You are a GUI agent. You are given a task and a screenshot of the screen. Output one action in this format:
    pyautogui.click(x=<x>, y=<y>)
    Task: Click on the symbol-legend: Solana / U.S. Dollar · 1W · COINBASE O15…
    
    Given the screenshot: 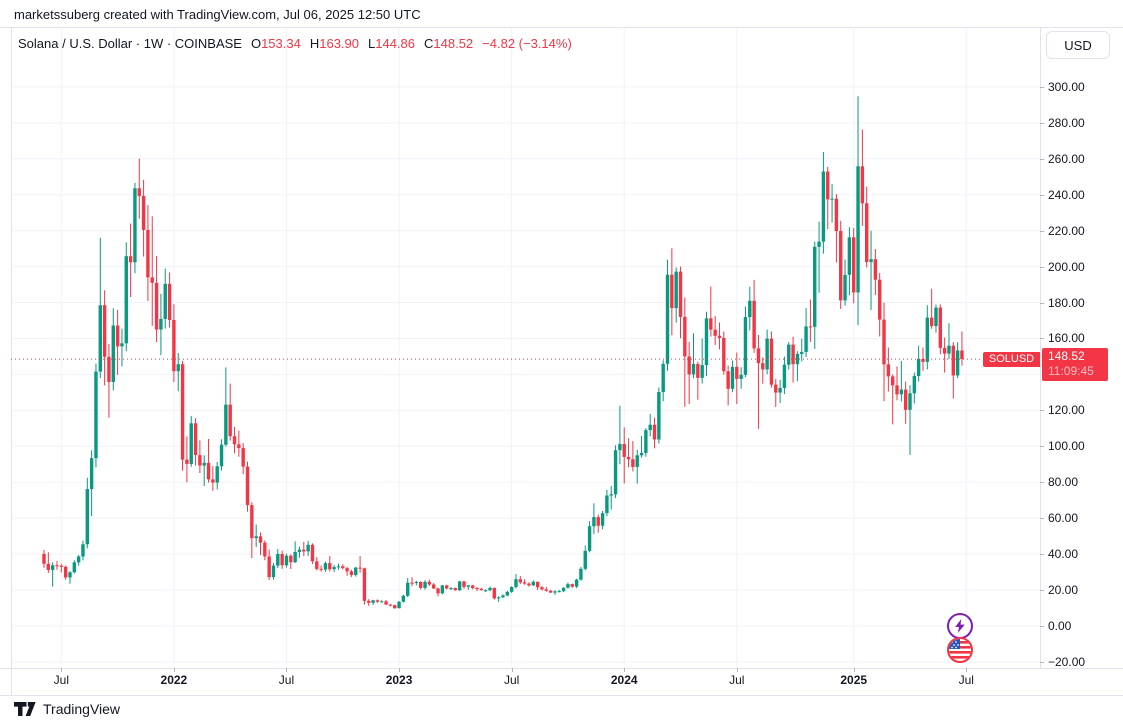 What is the action you would take?
    pyautogui.click(x=295, y=43)
    